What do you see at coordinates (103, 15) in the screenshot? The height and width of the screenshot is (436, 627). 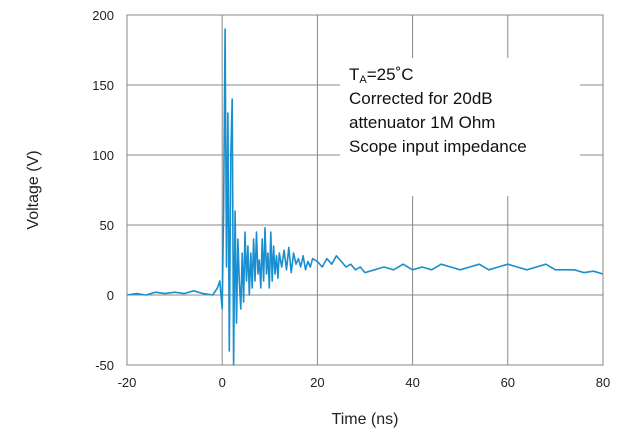 I see `y-tick-label: 200` at bounding box center [103, 15].